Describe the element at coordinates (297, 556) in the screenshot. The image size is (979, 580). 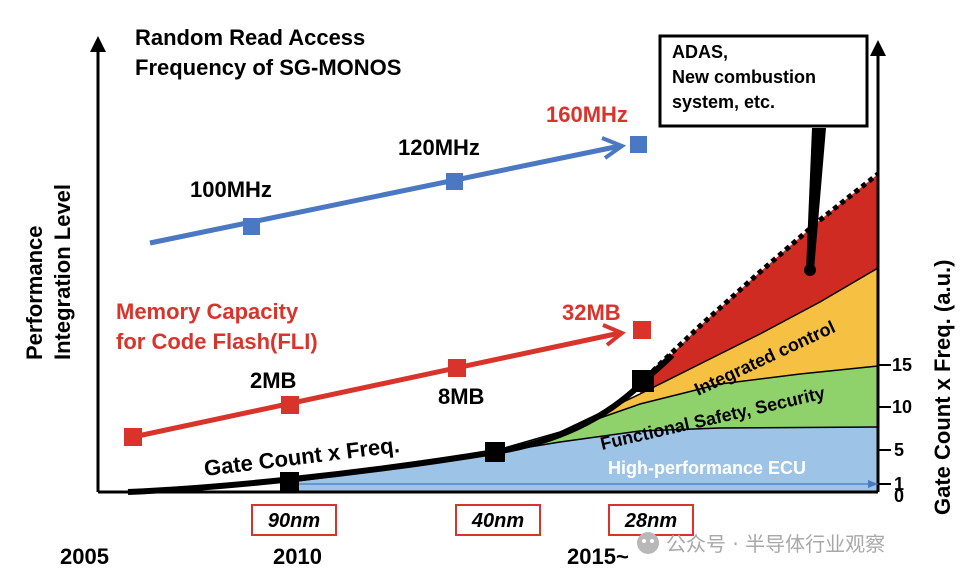
I see `x-tick: 2010` at that location.